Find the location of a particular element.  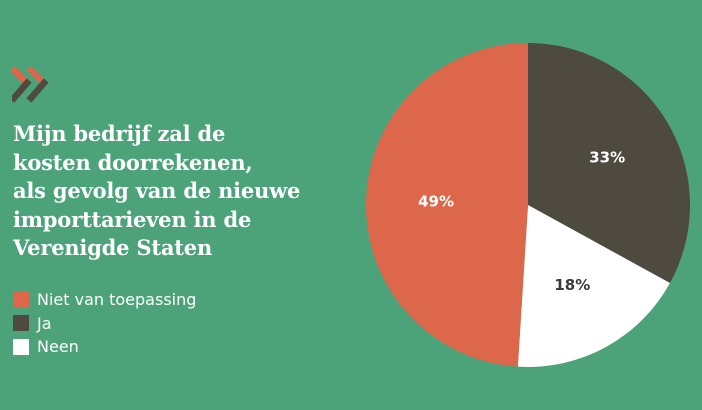

legend-item-ja: Ja is located at coordinates (104, 324).